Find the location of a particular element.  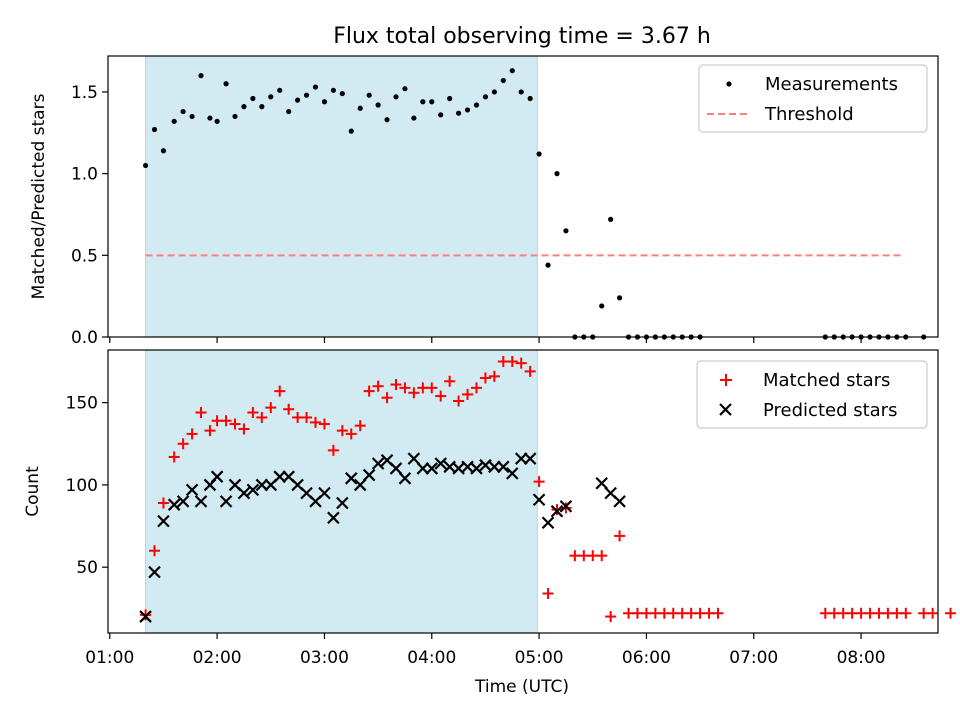

count-legend: Matched stars Predicted stars is located at coordinates (812, 394).